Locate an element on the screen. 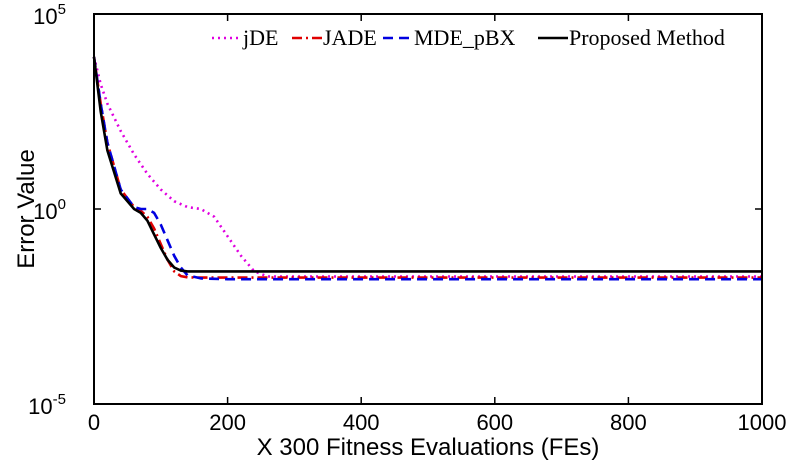  x-tick-label: 800 is located at coordinates (628, 422).